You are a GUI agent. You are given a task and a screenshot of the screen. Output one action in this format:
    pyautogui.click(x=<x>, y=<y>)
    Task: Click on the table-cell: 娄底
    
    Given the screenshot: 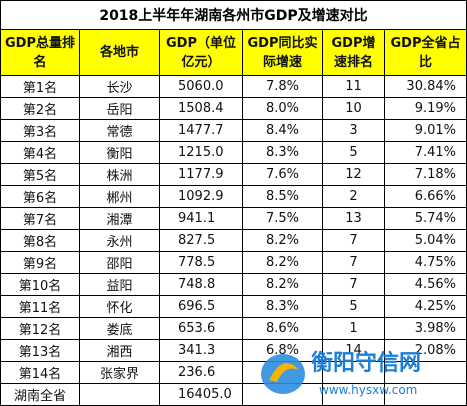 What is the action you would take?
    pyautogui.click(x=120, y=329)
    